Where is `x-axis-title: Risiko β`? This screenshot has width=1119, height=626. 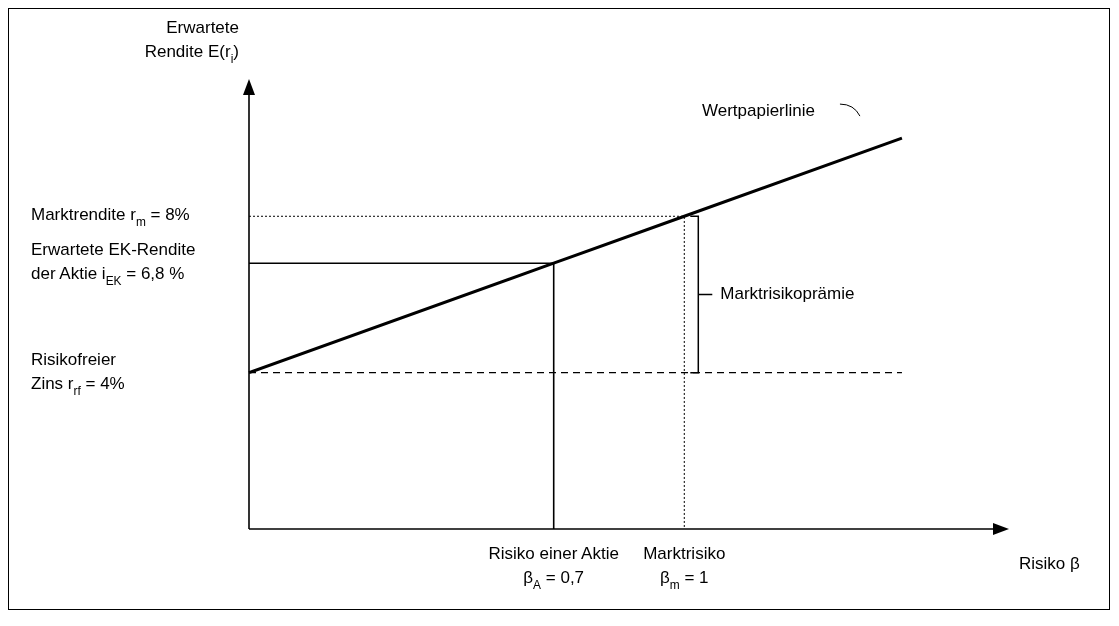 x-axis-title: Risiko β is located at coordinates (1050, 564).